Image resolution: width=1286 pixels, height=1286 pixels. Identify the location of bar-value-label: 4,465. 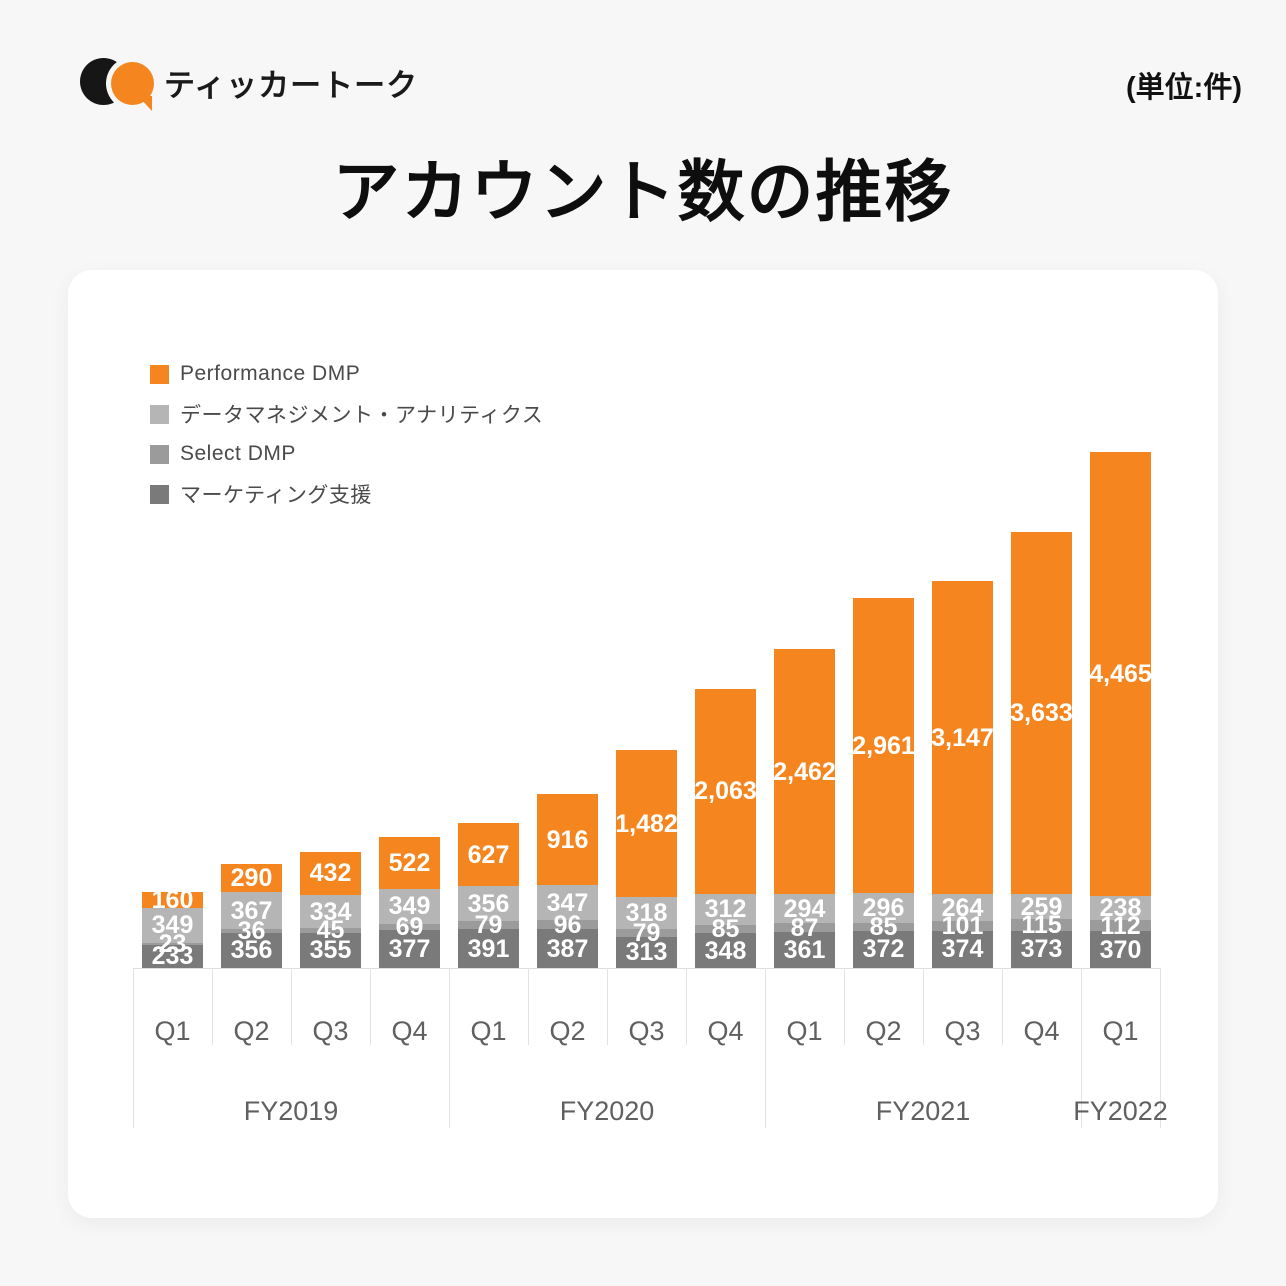
(1120, 674).